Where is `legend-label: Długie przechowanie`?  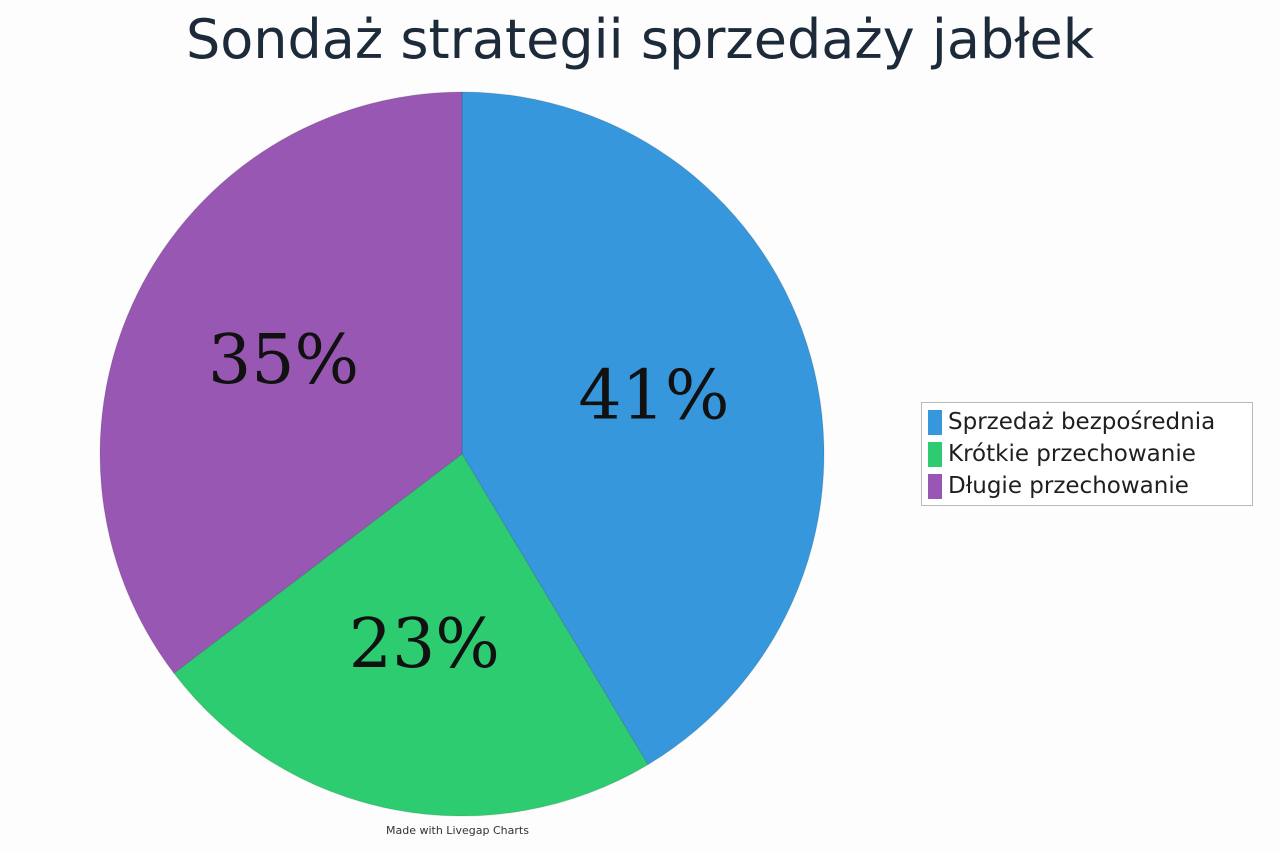 legend-label: Długie przechowanie is located at coordinates (1068, 486).